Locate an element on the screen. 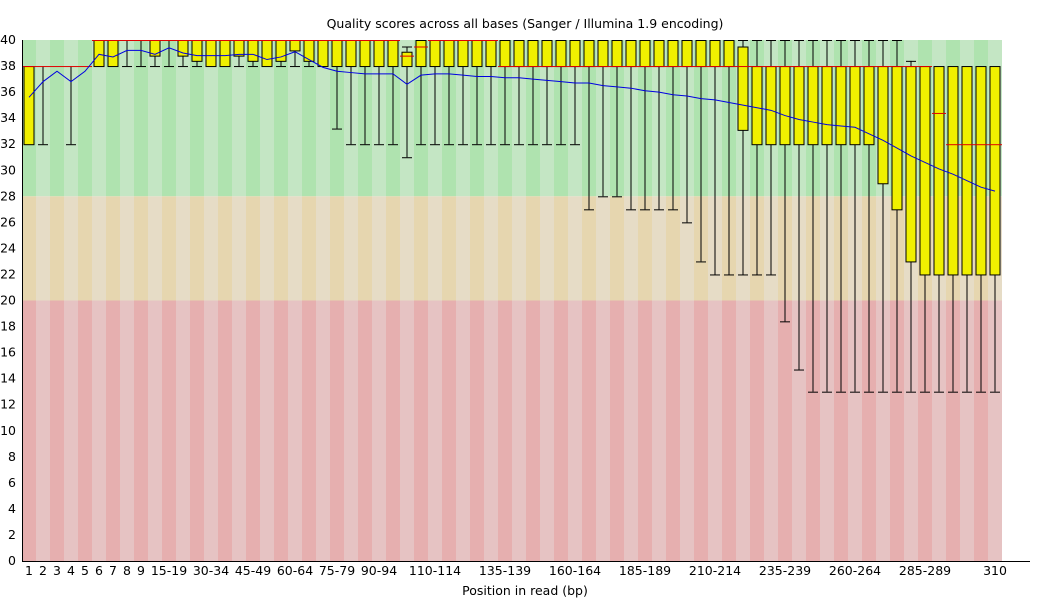 Image resolution: width=1050 pixels, height=600 pixels. x-tick-label: 1 is located at coordinates (29, 570).